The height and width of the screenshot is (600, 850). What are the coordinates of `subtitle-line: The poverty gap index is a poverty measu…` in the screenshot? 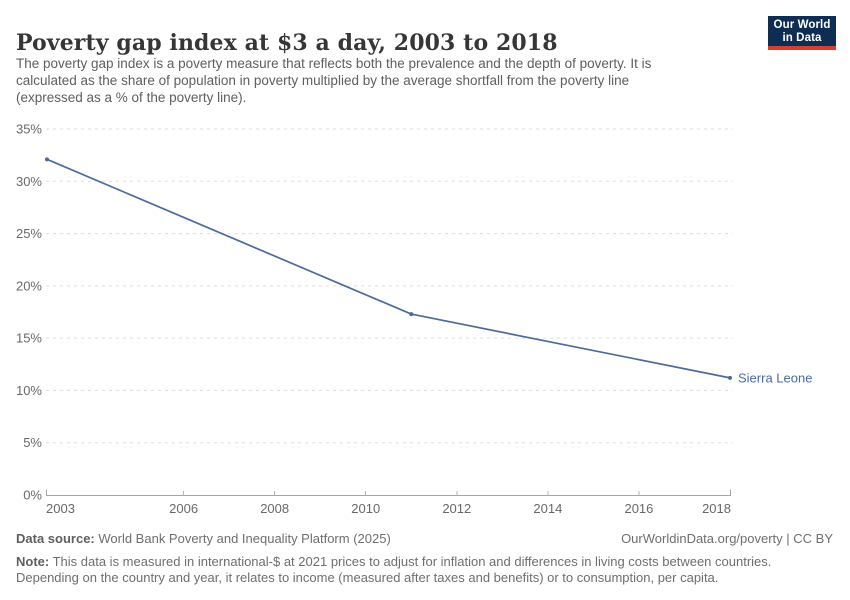 It's located at (334, 63).